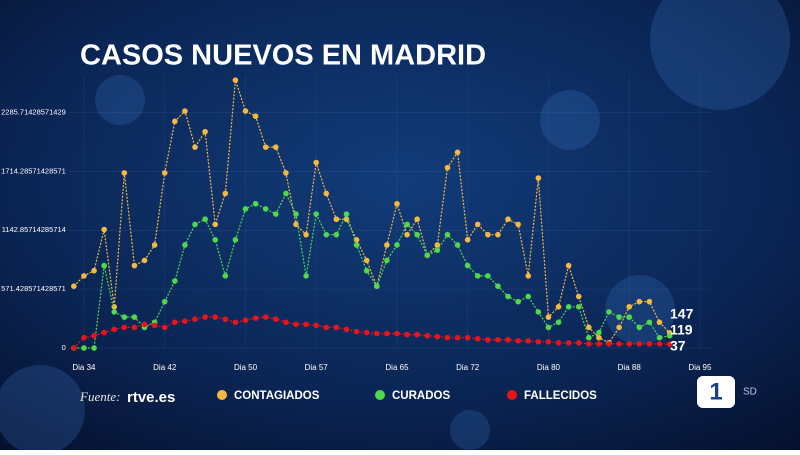 Image resolution: width=800 pixels, height=455 pixels. Describe the element at coordinates (317, 367) in the screenshot. I see `x-tick-label: Dia 57` at that location.